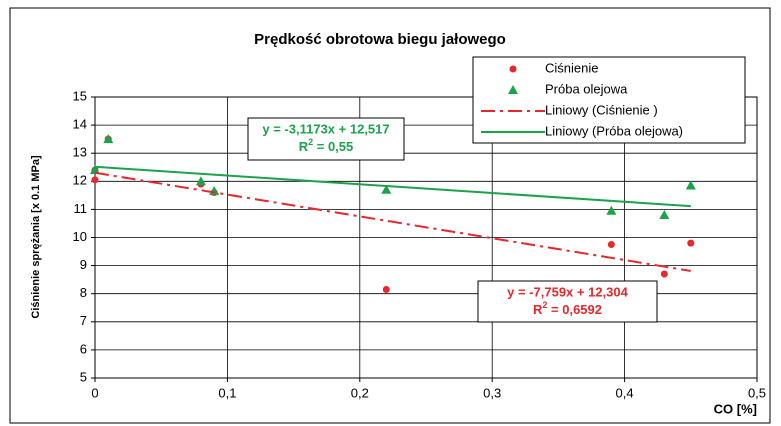 This screenshot has width=781, height=426. What do you see at coordinates (625, 392) in the screenshot?
I see `x-tick-label: 0,4` at bounding box center [625, 392].